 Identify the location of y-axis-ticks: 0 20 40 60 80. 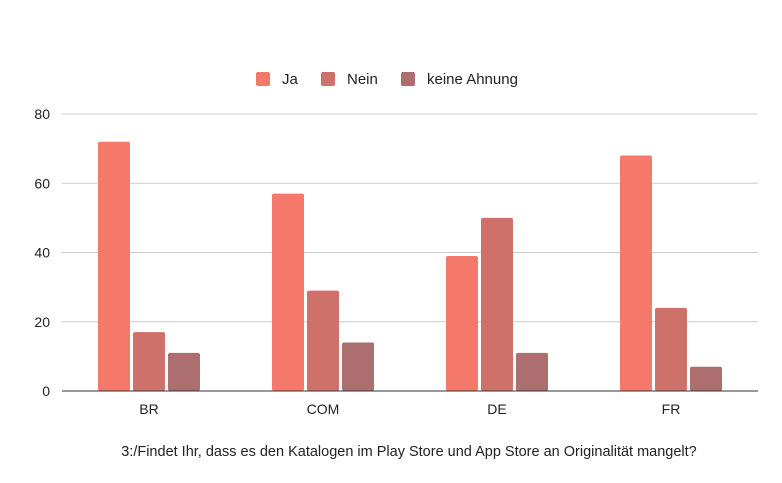
(42, 252).